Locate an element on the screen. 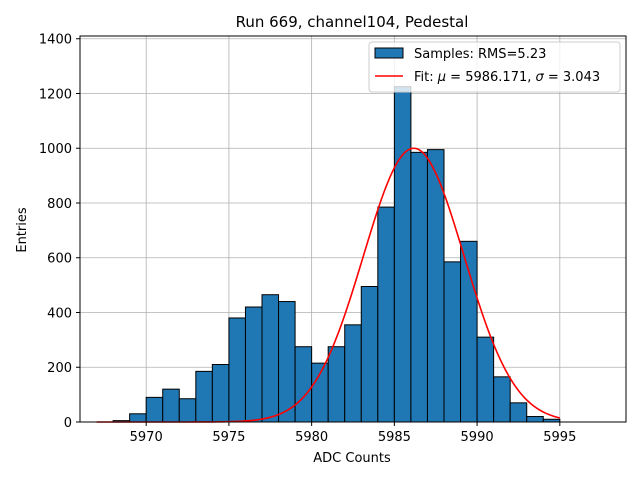 Image resolution: width=640 pixels, height=480 pixels. legend-fit-mu-symbol: μ is located at coordinates (441, 77).